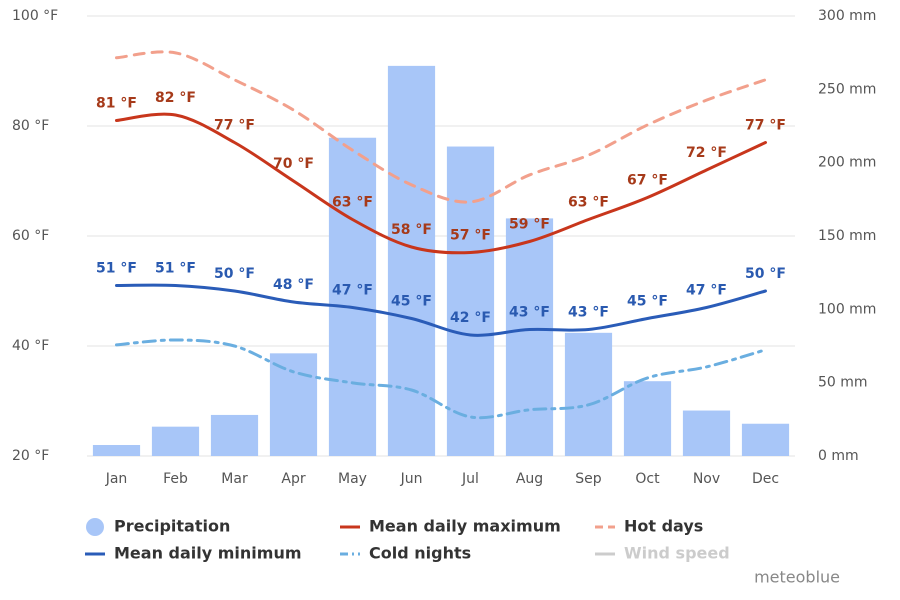 Image resolution: width=900 pixels, height=600 pixels. I want to click on x-tick-label: Mar, so click(234, 479).